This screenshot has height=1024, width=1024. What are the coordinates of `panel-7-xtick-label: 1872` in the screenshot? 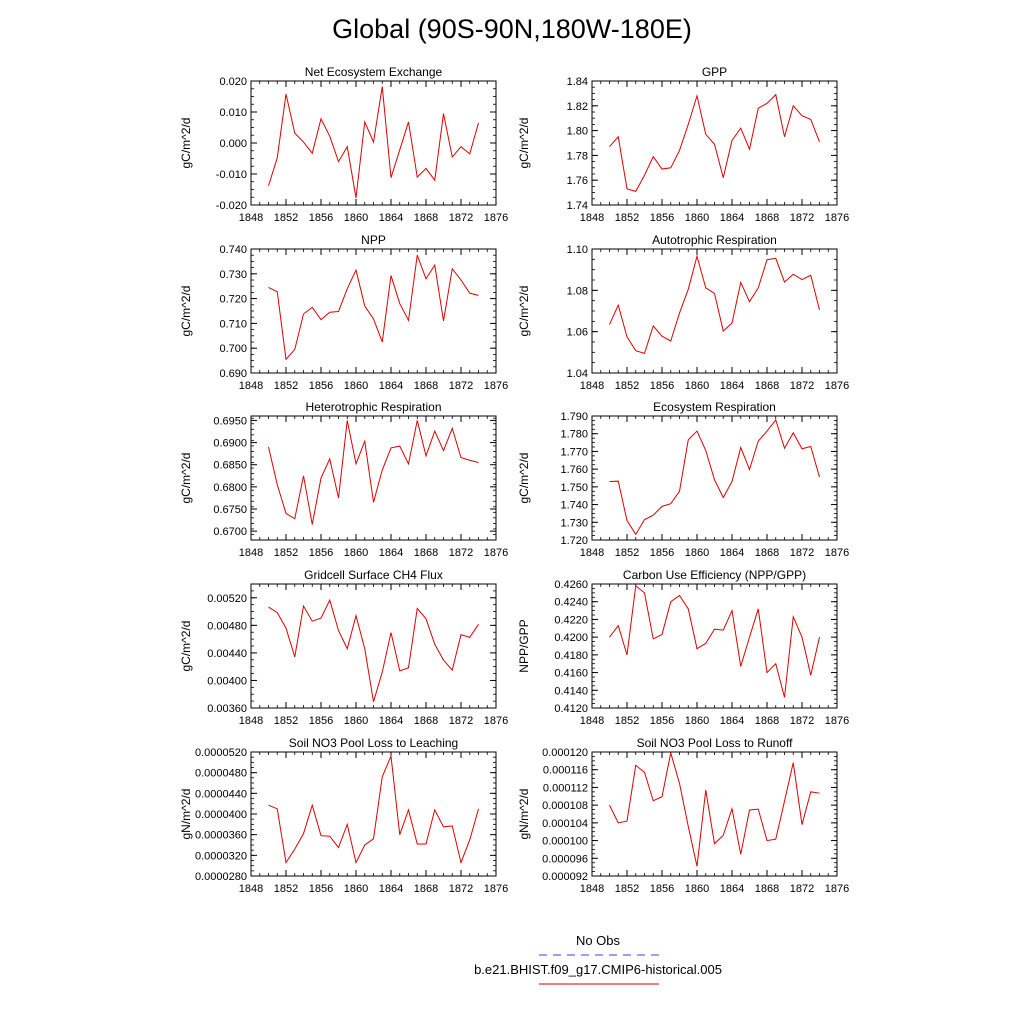 It's located at (461, 721).